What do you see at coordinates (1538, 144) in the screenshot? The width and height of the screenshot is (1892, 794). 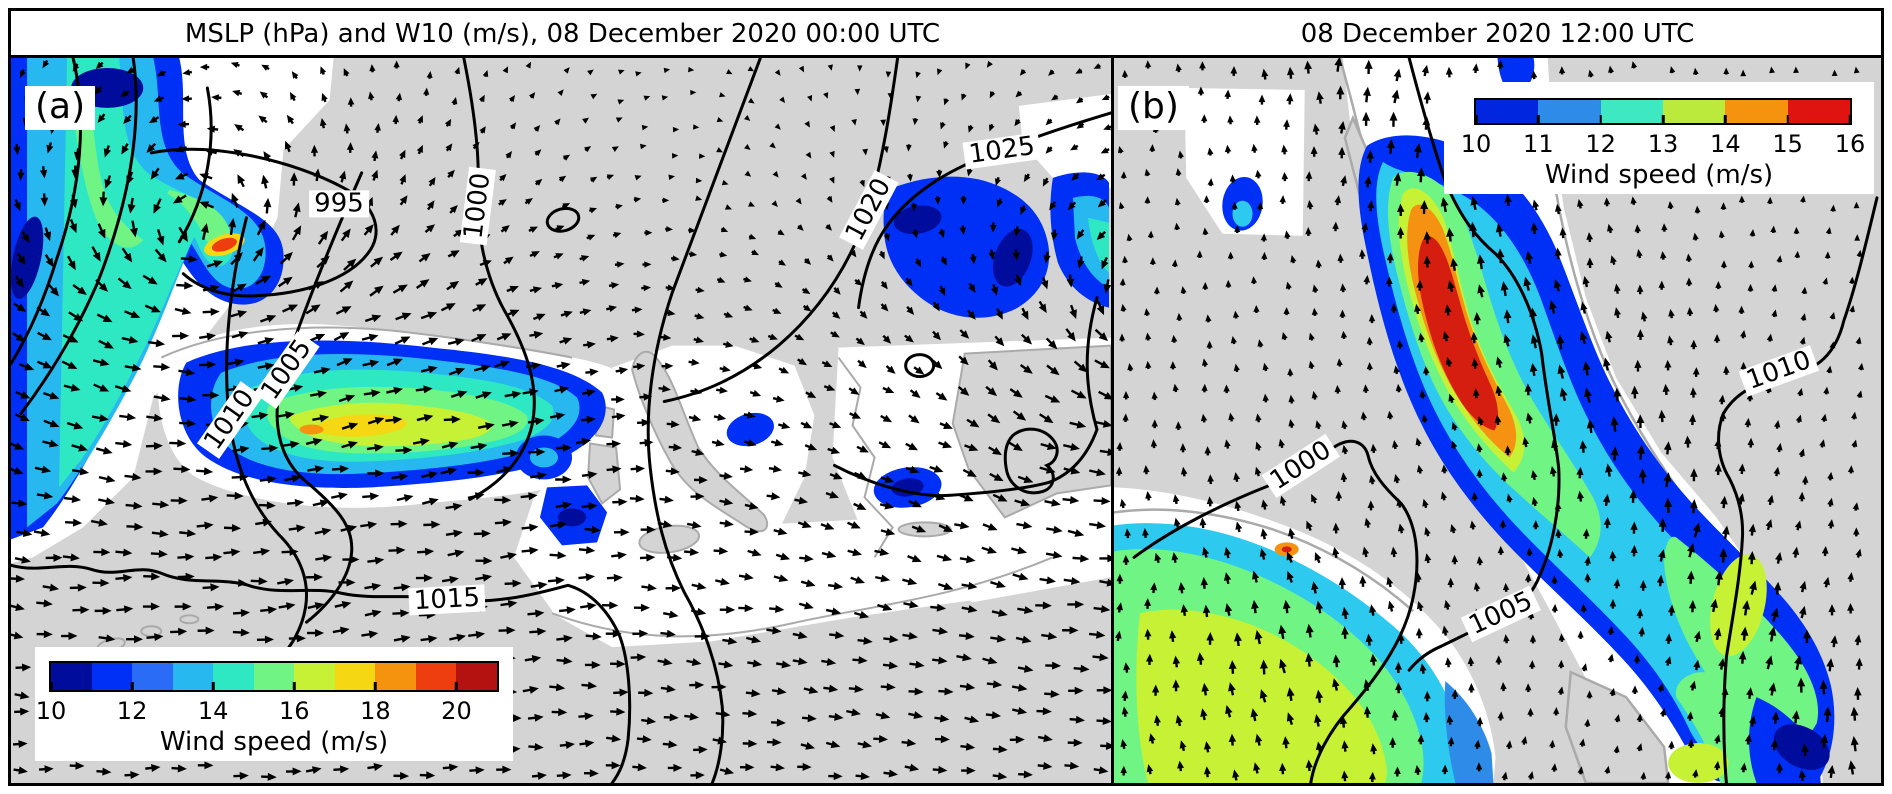 I see `colorbar-tick-value: 11` at bounding box center [1538, 144].